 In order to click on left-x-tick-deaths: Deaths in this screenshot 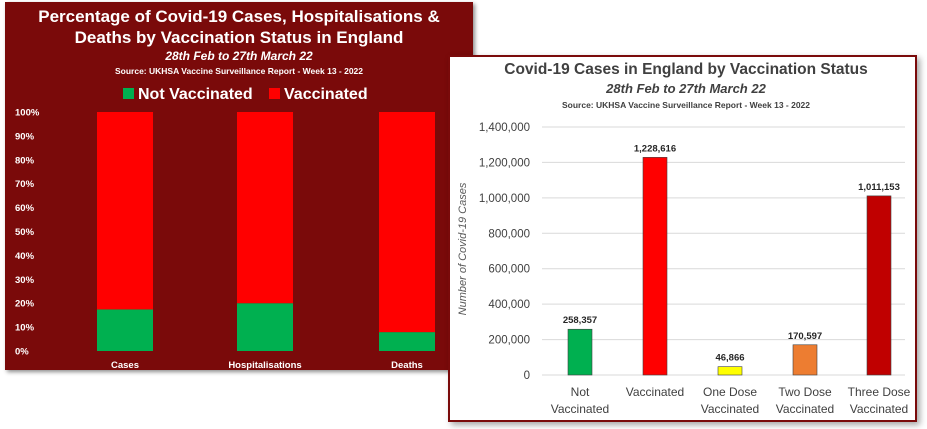, I will do `click(407, 365)`.